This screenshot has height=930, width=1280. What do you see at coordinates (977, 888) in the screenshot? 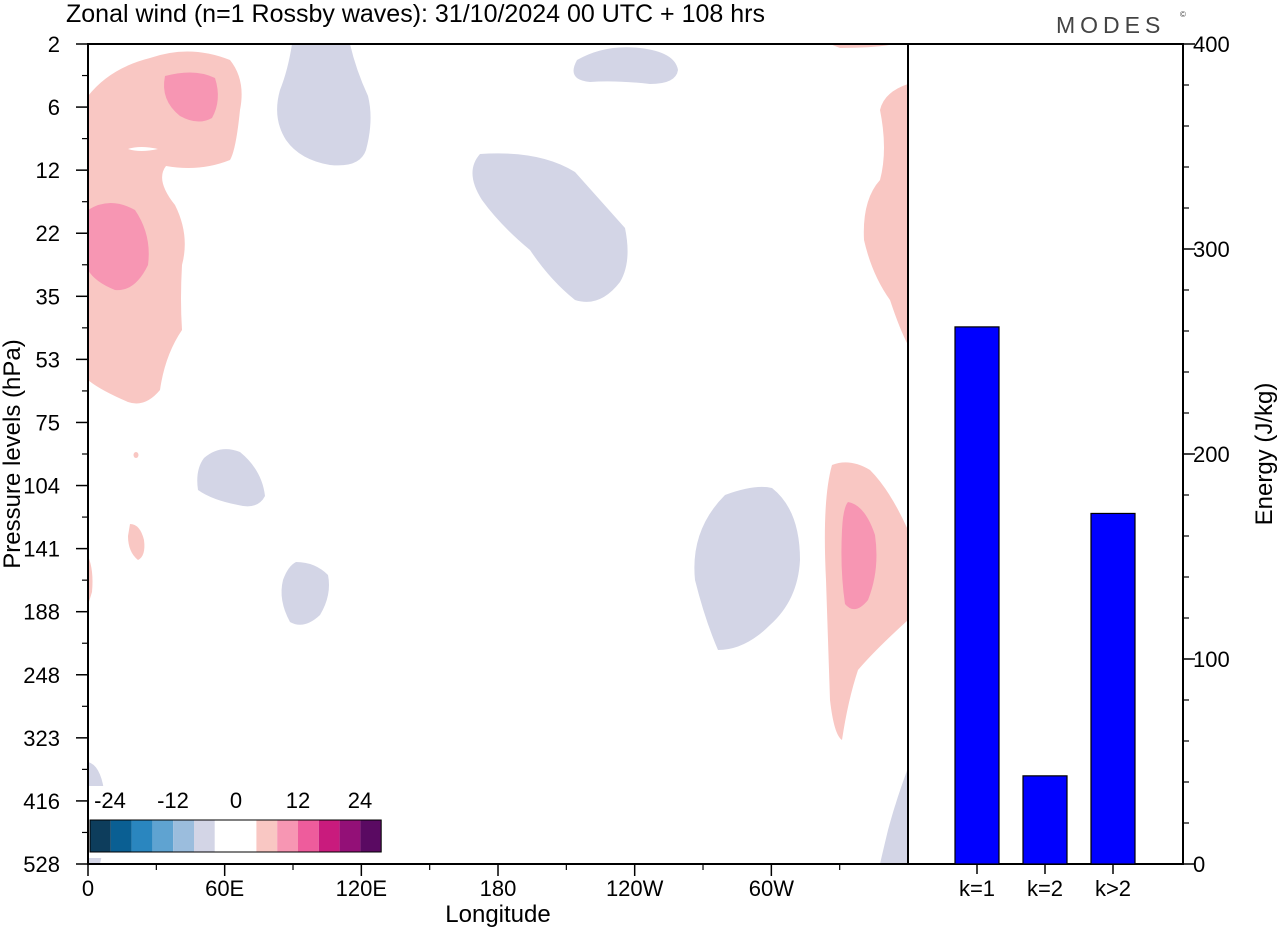
I see `bar-category-label: k=1` at bounding box center [977, 888].